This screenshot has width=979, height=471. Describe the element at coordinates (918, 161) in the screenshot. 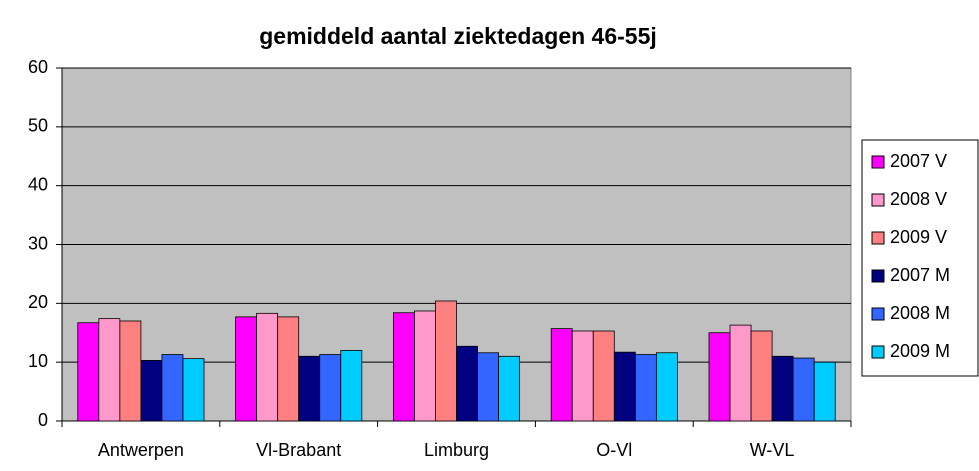

I see `legend-label: 2007 V` at that location.